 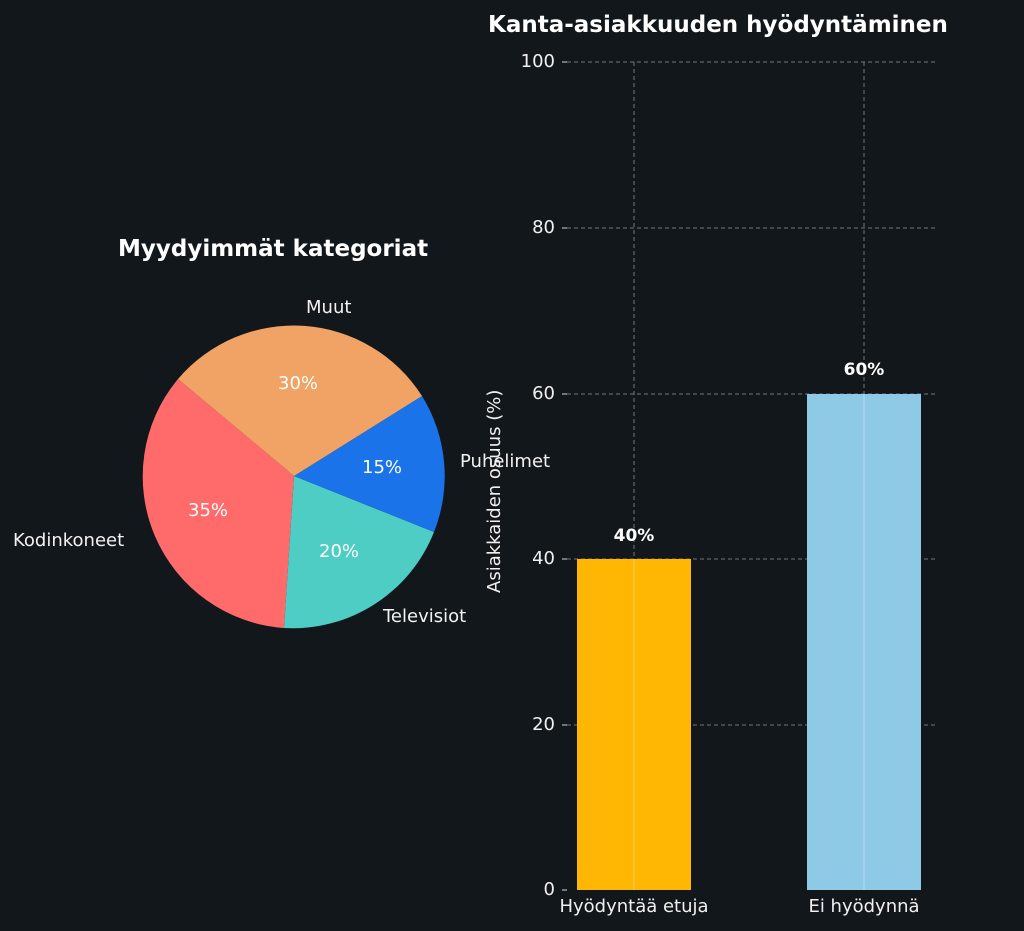 What do you see at coordinates (494, 491) in the screenshot?
I see `y-axis-label: Asiakkaiden osuus (%)` at bounding box center [494, 491].